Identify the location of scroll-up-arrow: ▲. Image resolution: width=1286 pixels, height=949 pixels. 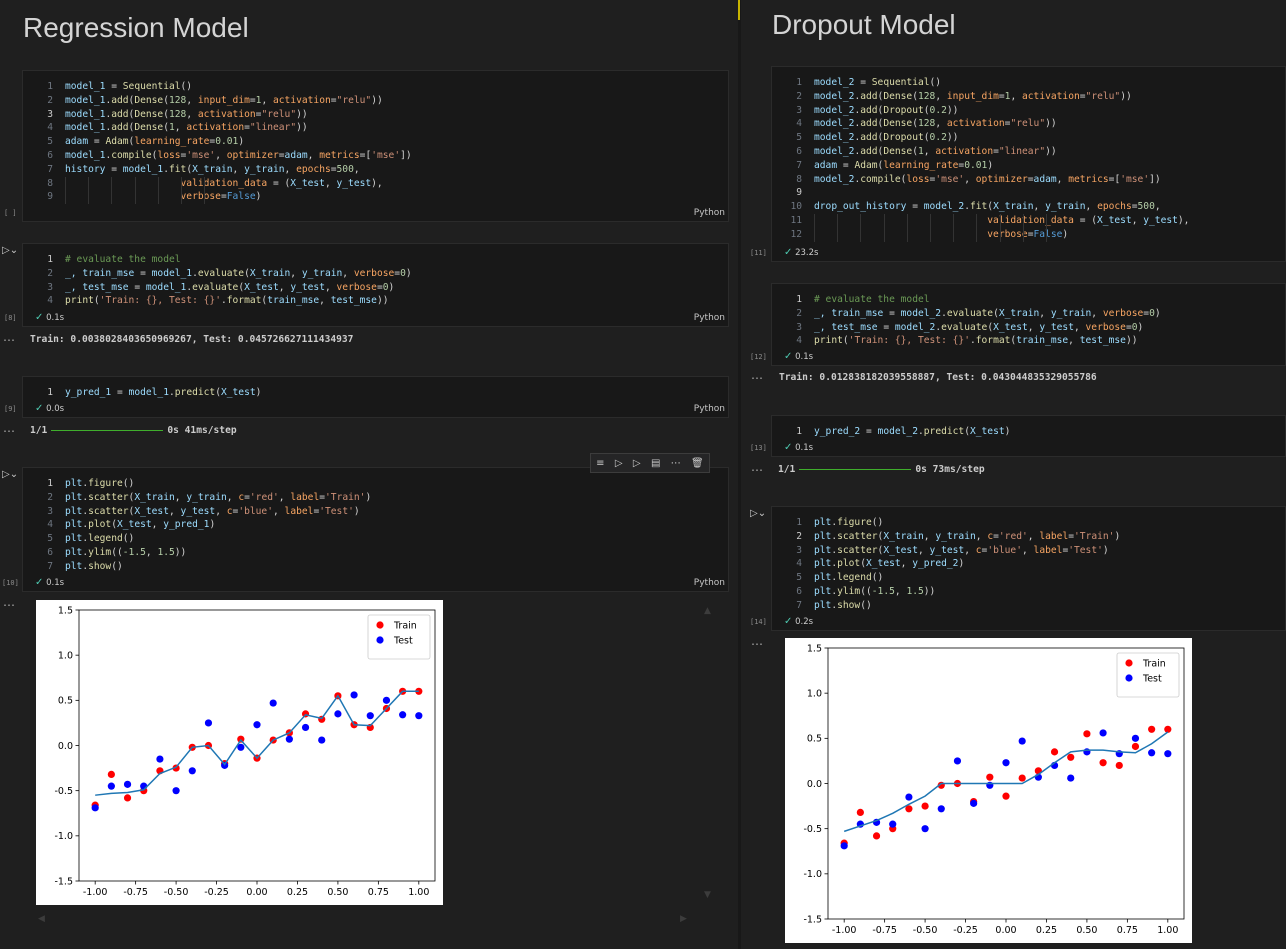
(707, 611).